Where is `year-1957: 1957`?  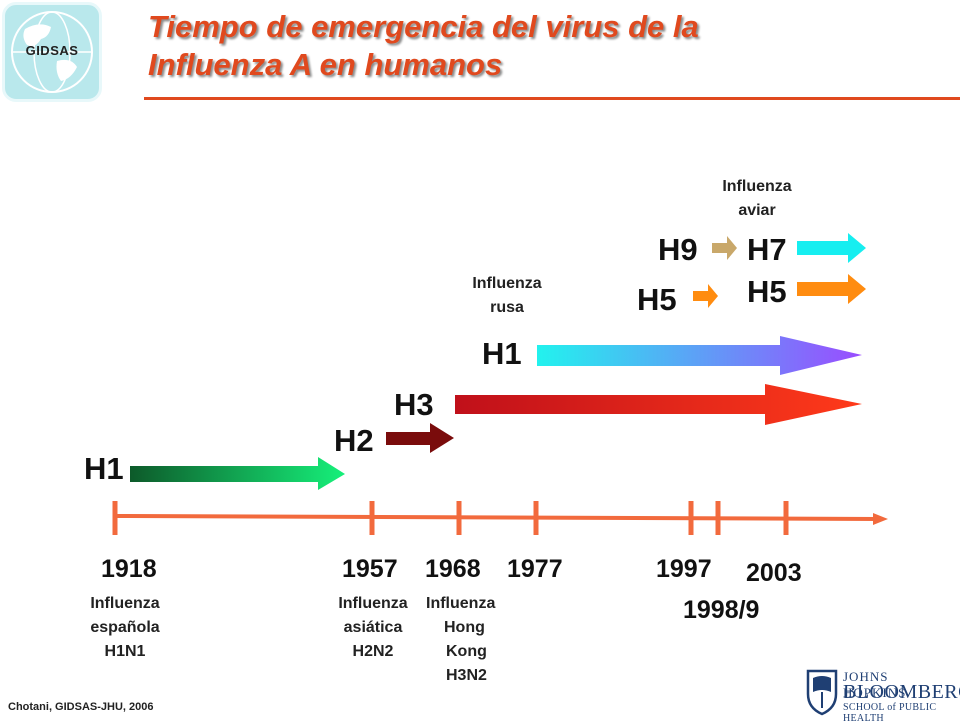
year-1957: 1957 is located at coordinates (370, 569).